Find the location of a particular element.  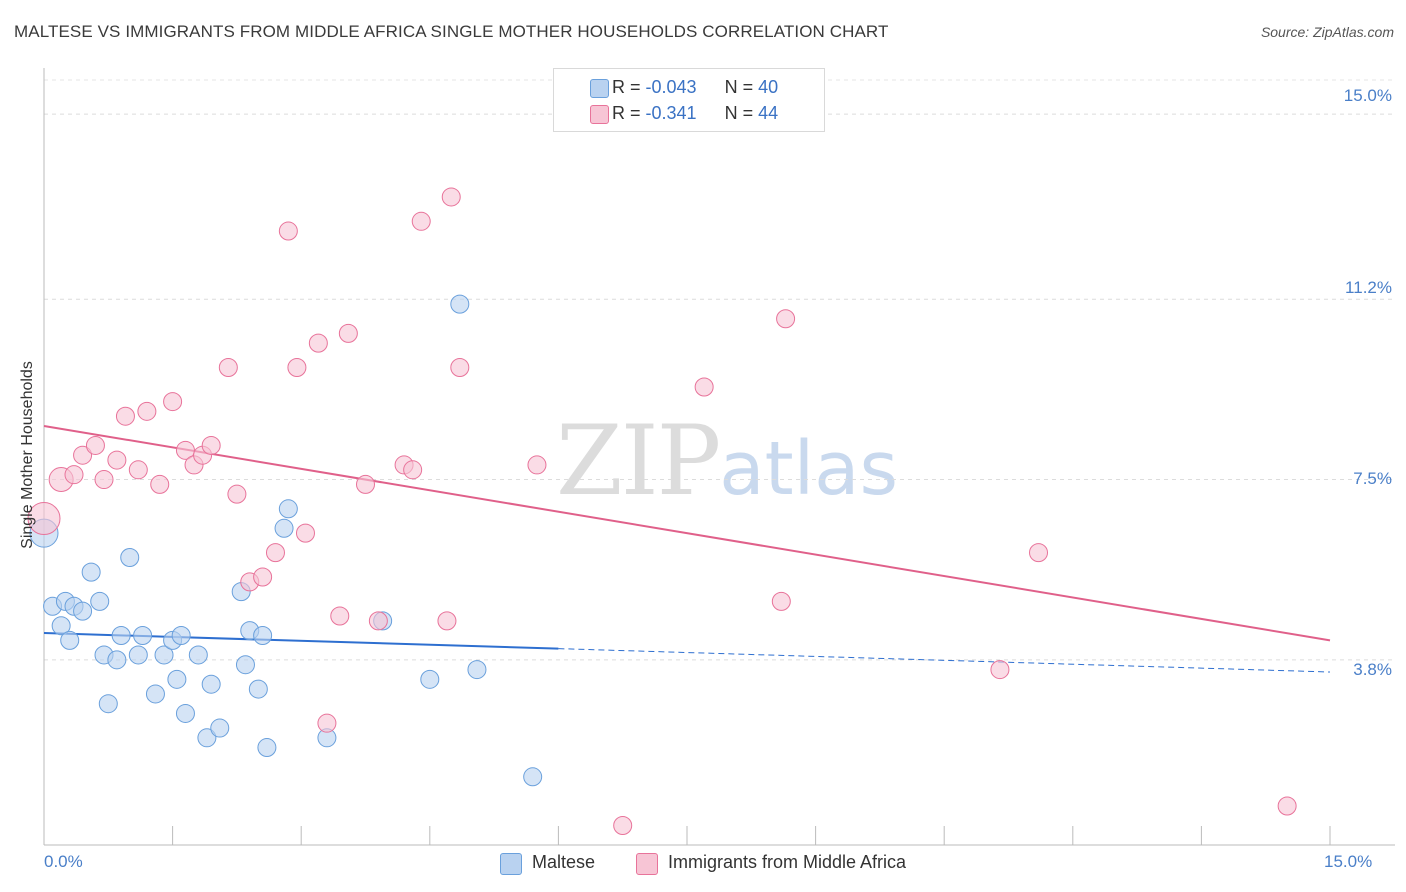

legend-r-value: -0.043 is located at coordinates (671, 87).